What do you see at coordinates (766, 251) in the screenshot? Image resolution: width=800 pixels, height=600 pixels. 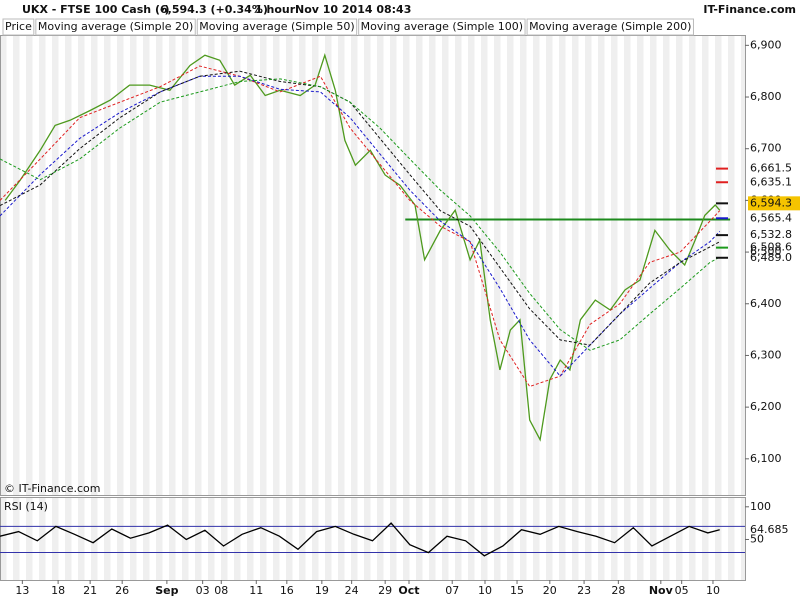 I see `y-tick-label: 6,500` at bounding box center [766, 251].